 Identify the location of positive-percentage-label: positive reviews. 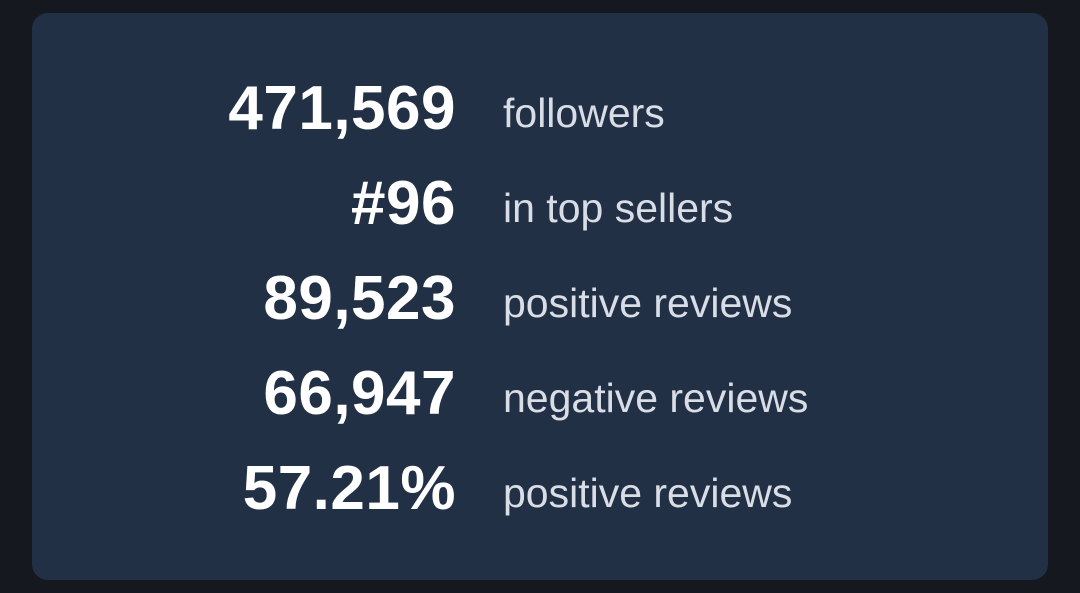
(648, 493).